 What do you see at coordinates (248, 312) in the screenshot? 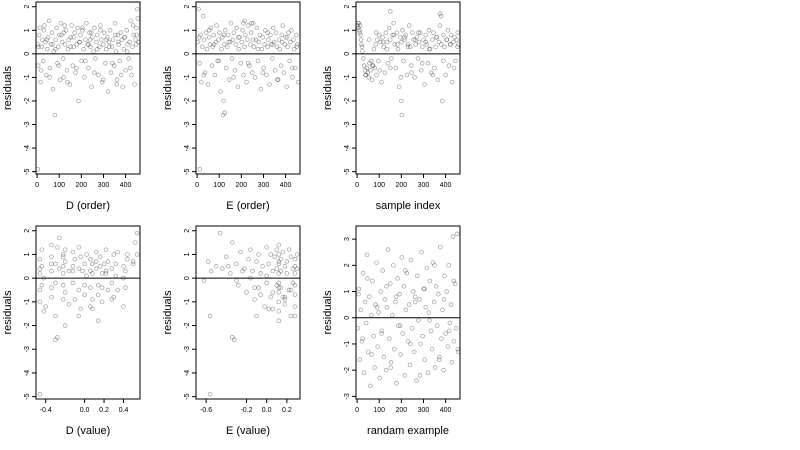
I see `plot-frame` at bounding box center [248, 312].